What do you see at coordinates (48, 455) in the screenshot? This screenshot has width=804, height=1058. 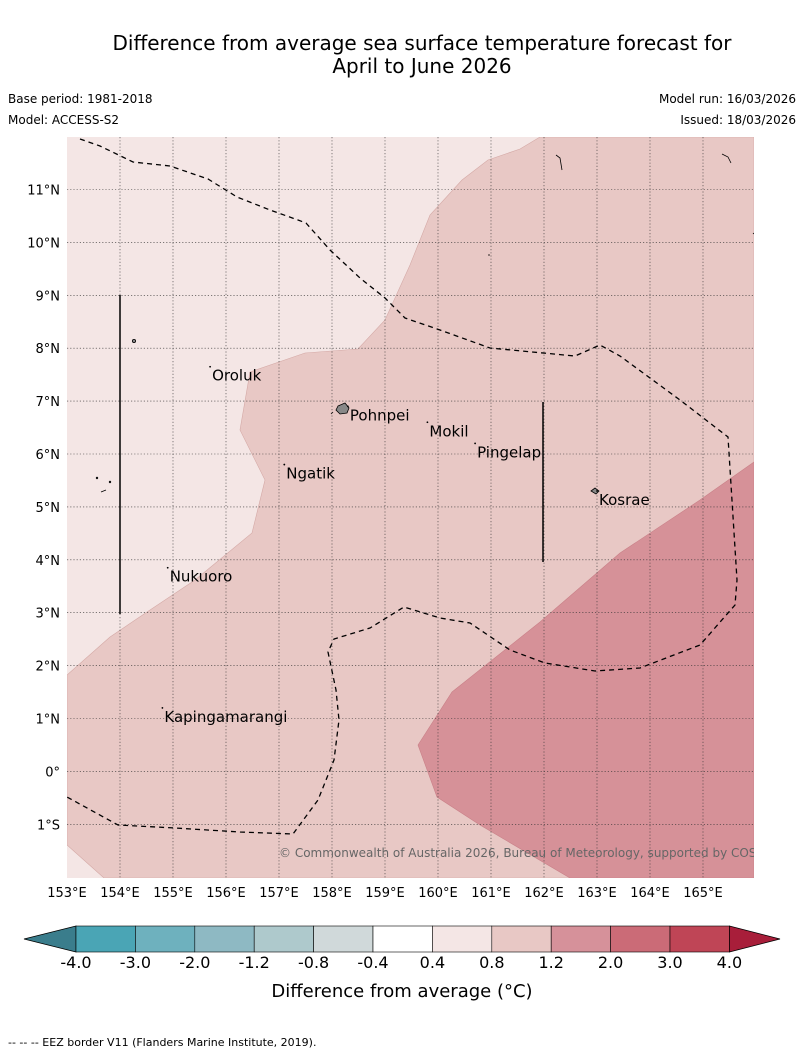 I see `latitude-label: 6°N` at bounding box center [48, 455].